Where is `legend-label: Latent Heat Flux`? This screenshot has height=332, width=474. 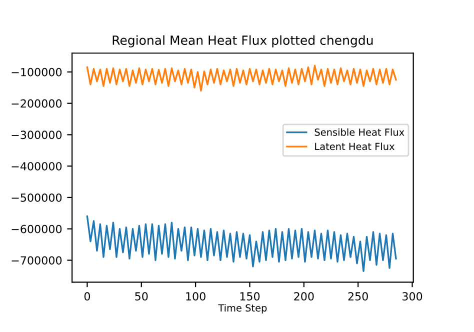
legend-label: Latent Heat Flux is located at coordinates (354, 146).